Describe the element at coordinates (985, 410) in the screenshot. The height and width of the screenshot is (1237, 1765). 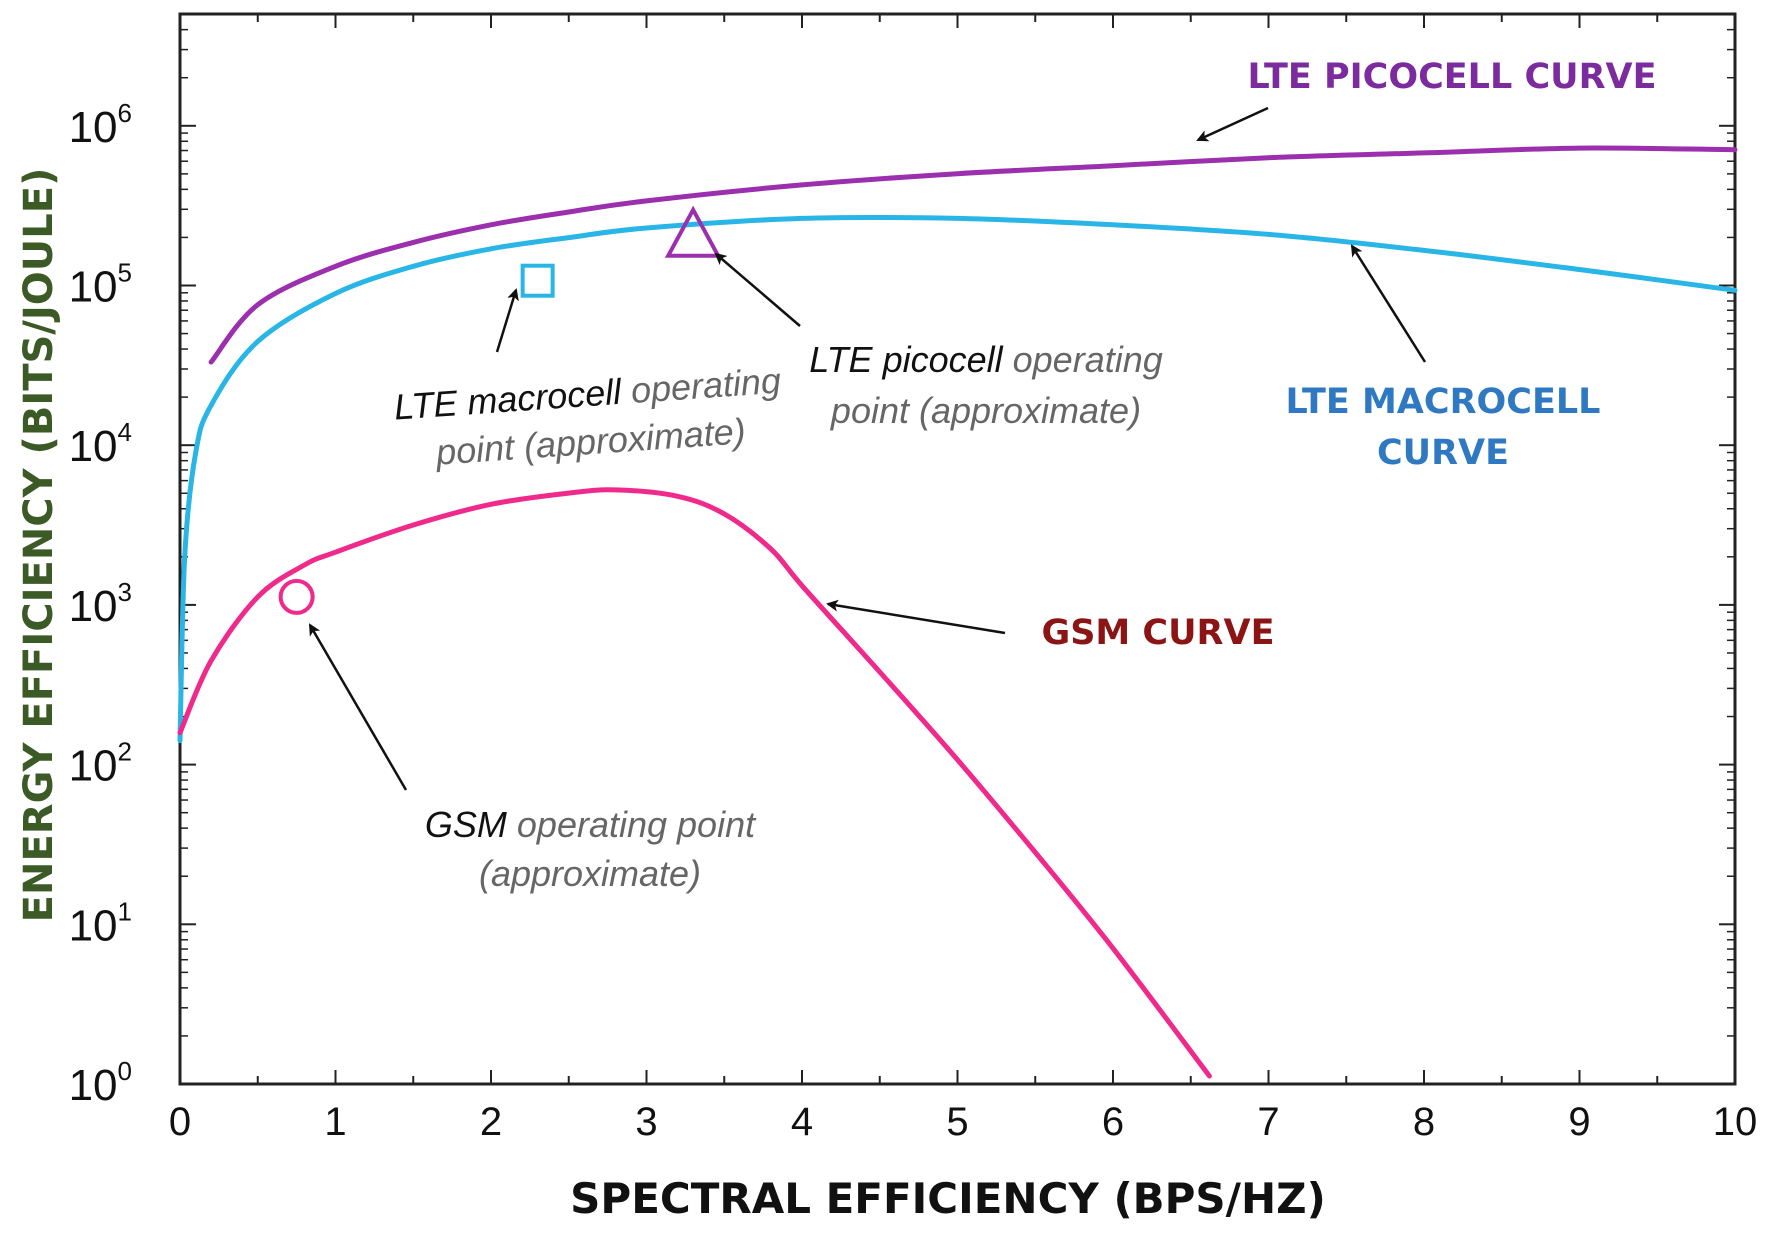
I see `lte-pico-point-label-line2: point (approximate)` at that location.